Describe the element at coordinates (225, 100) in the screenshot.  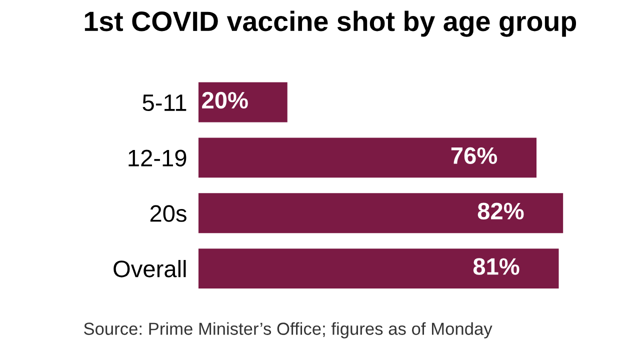
I see `data-label: 20%` at that location.